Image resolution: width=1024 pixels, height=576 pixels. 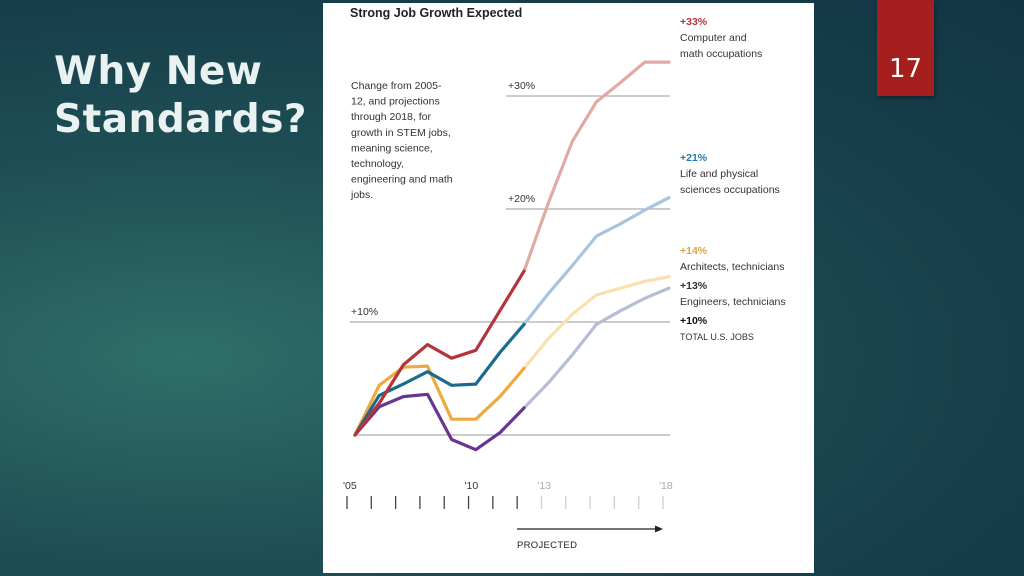 I want to click on description-line: growth in STEM jobs,, so click(x=401, y=133).